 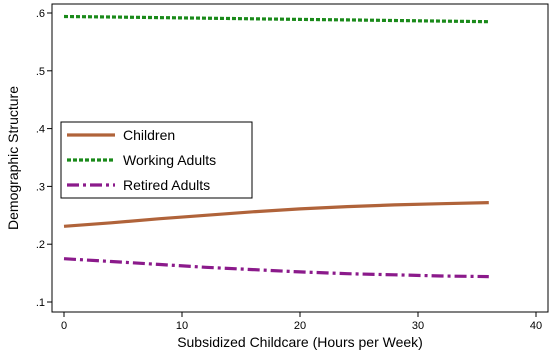 I want to click on legend: Children Working Adults Retired Adults, so click(x=156, y=160).